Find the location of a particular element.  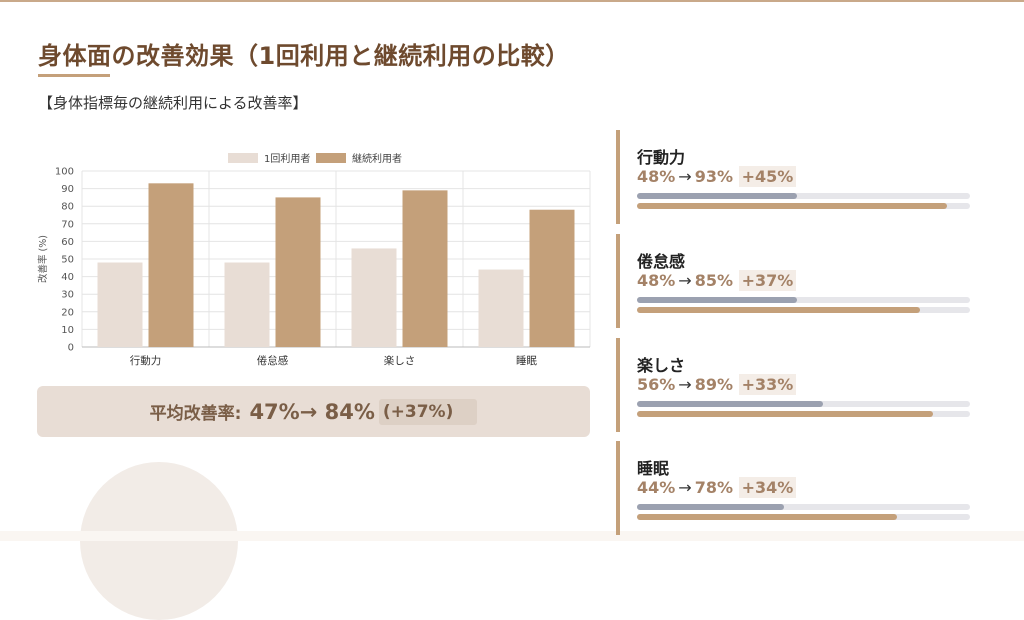

metric-name: 睡眠 is located at coordinates (653, 468).